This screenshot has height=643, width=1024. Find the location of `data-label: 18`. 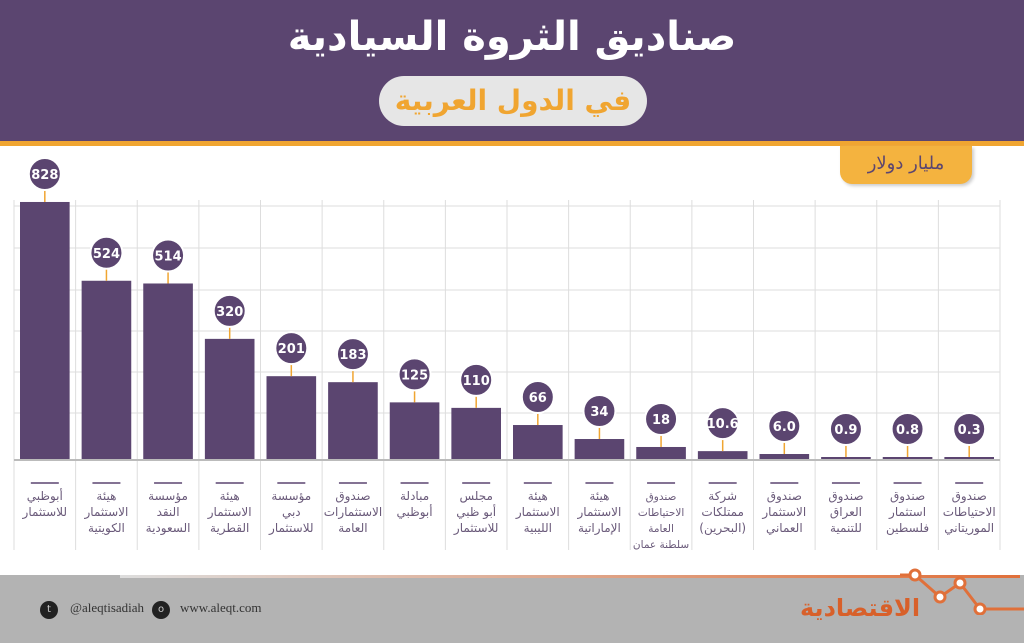

data-label: 18 is located at coordinates (661, 420).